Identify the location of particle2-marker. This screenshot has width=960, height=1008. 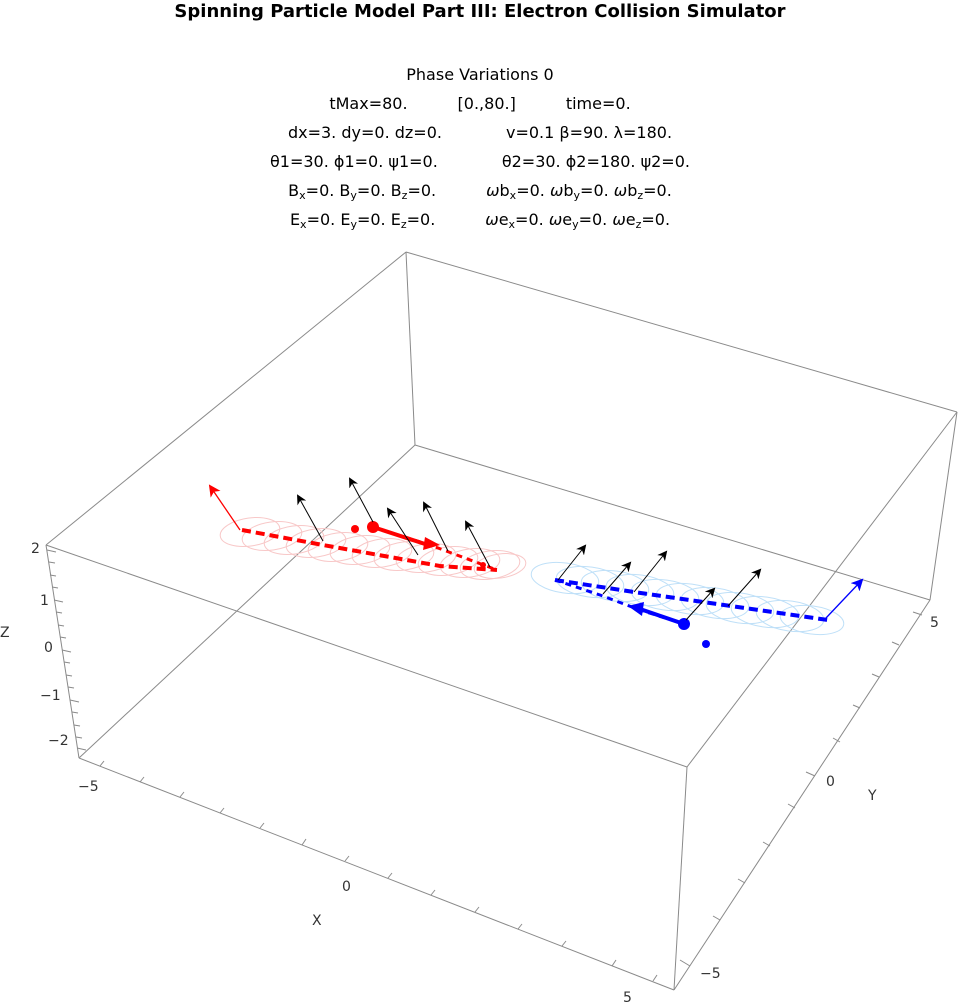
(684, 624).